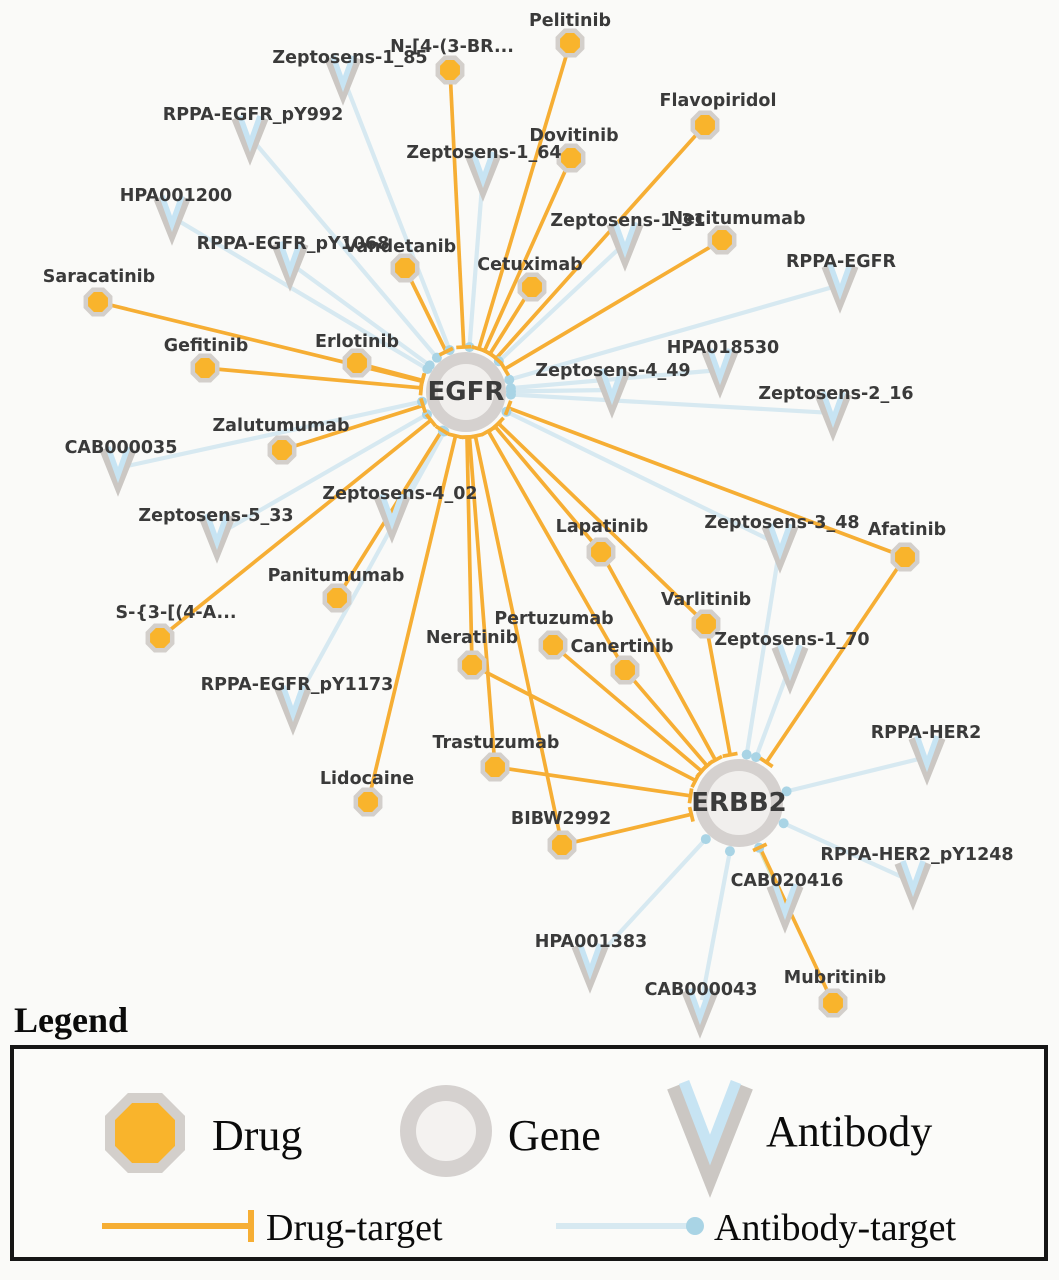 The height and width of the screenshot is (1280, 1059). I want to click on antibody-node-RPPA-EGFR_pY1068, so click(290, 266).